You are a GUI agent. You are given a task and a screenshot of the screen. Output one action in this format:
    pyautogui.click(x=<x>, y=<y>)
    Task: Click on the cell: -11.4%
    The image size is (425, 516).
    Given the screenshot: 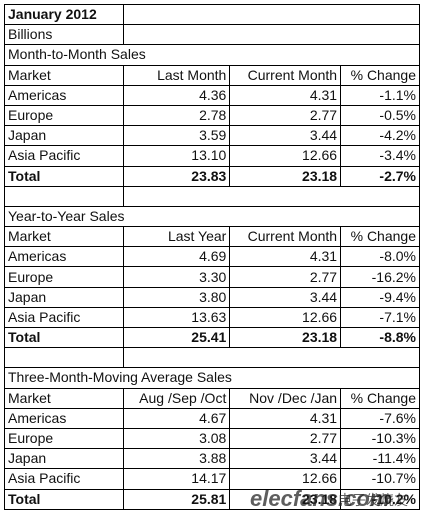 What is the action you would take?
    pyautogui.click(x=380, y=459)
    